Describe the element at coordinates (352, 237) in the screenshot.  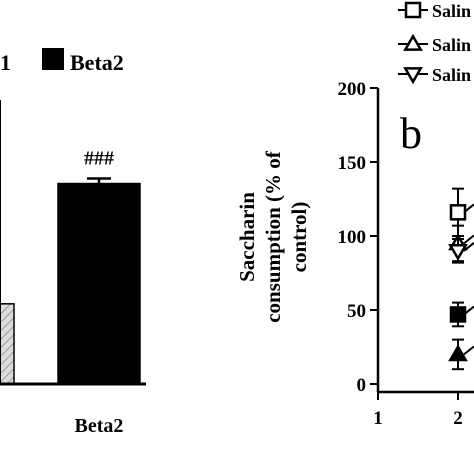
I see `y-tick-label: 100` at that location.